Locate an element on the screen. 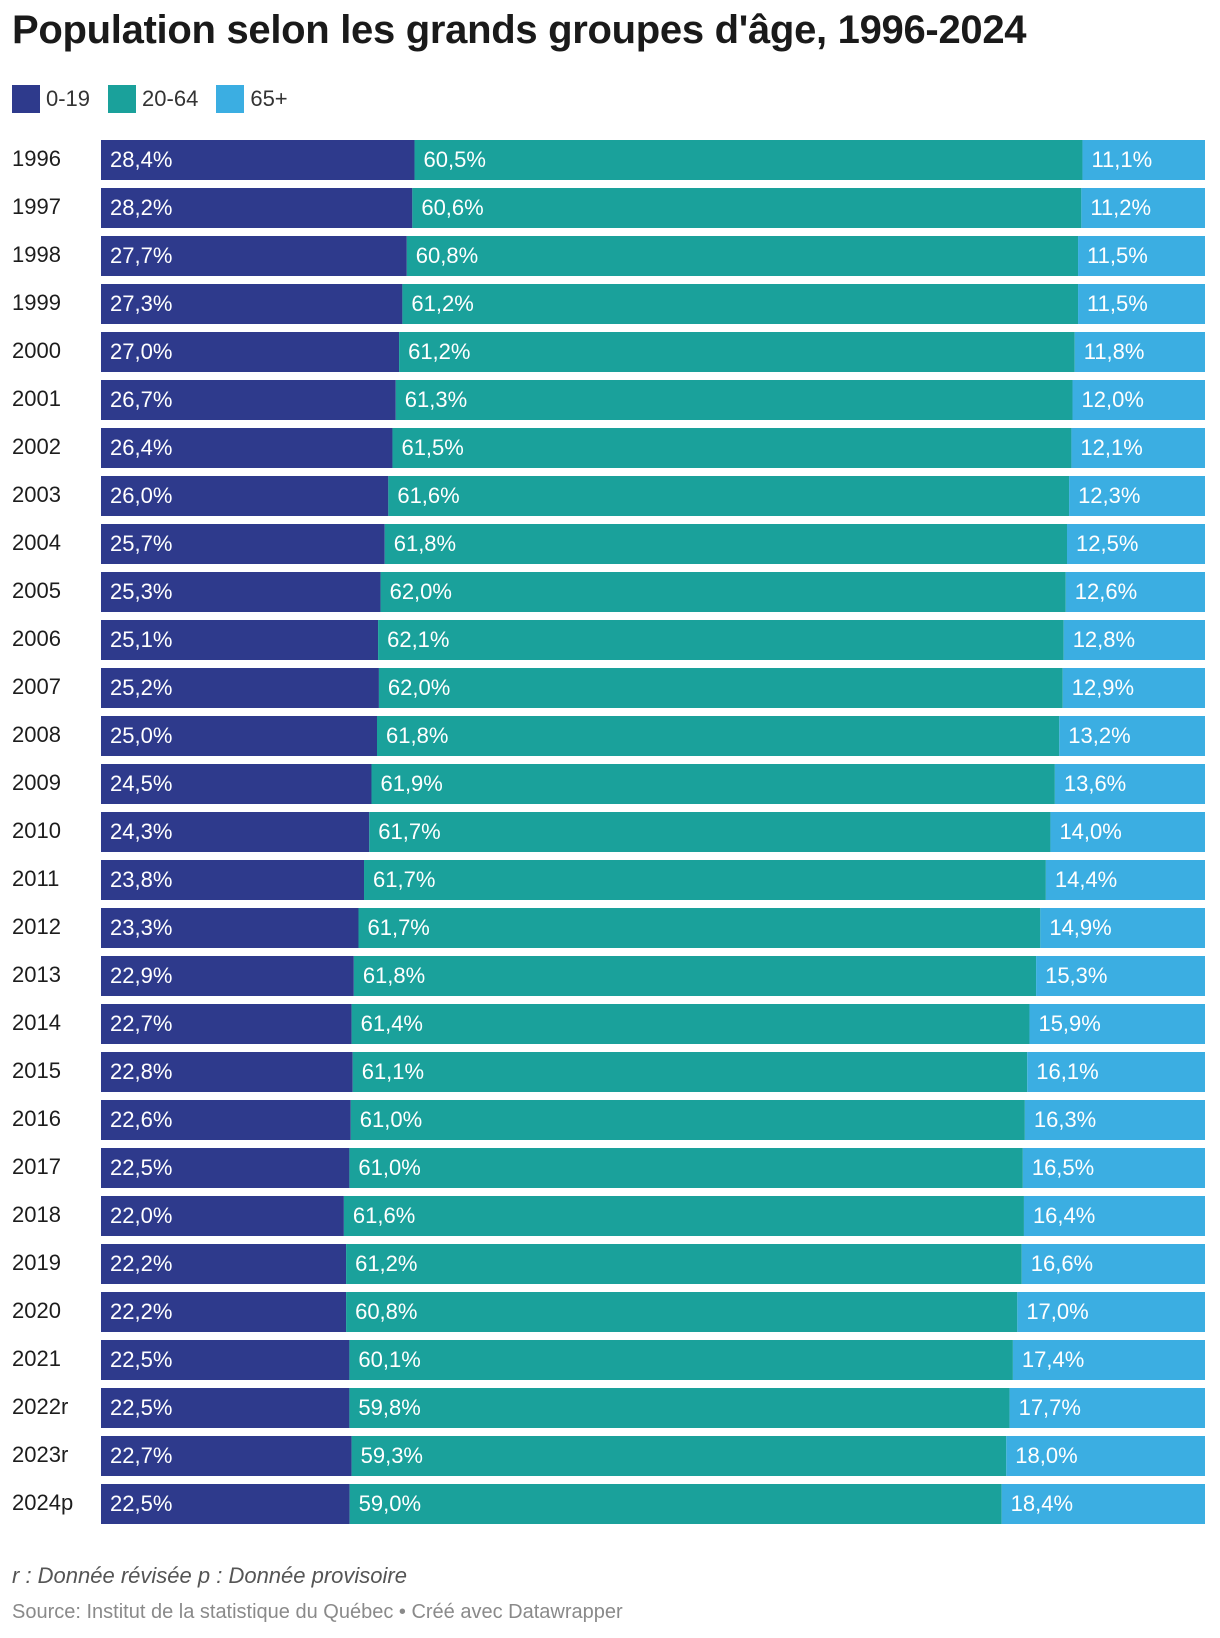 This screenshot has width=1220, height=1638. data-label-65-plus-1999: 11,5% is located at coordinates (1117, 303).